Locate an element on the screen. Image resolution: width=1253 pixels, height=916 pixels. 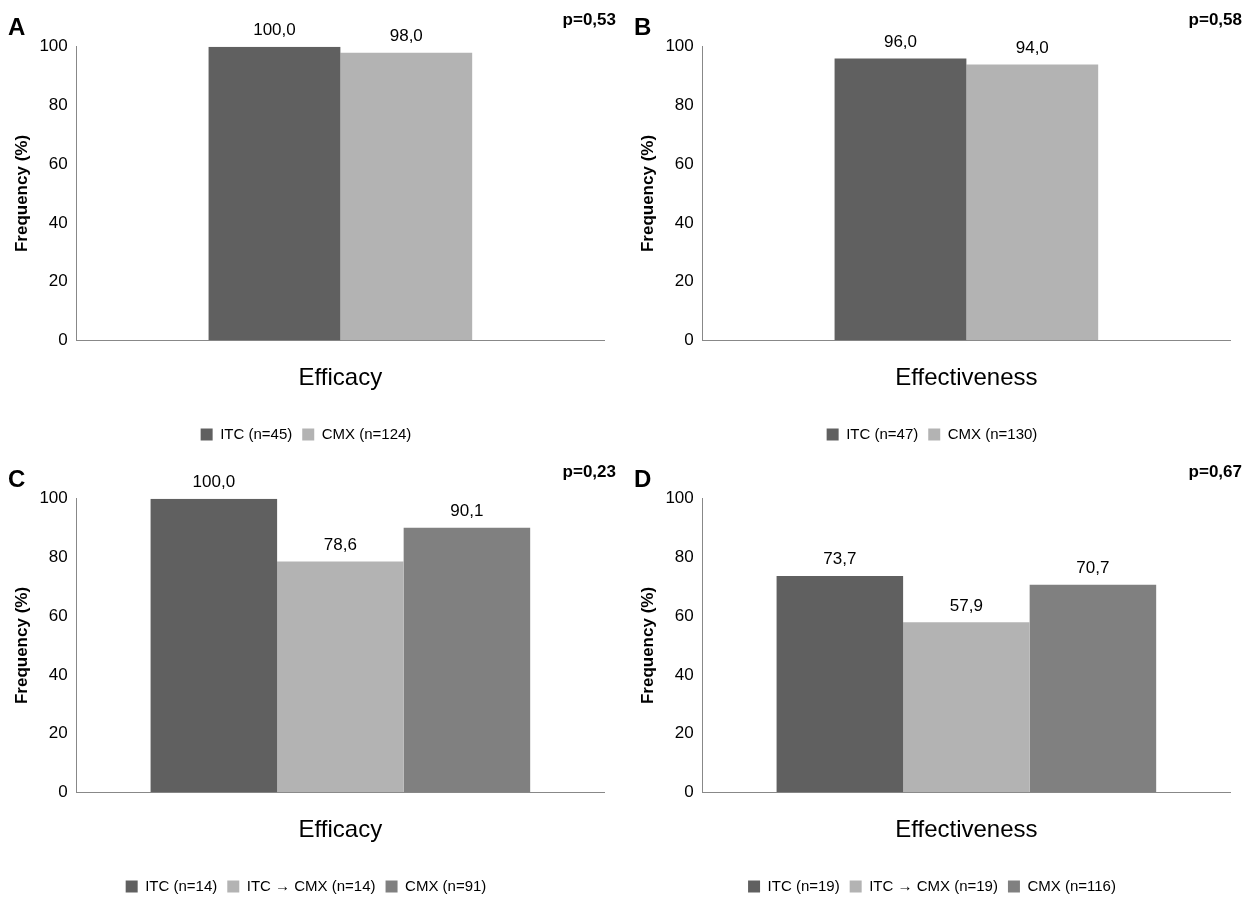
text: p=0,67 is located at coordinates (1215, 472).